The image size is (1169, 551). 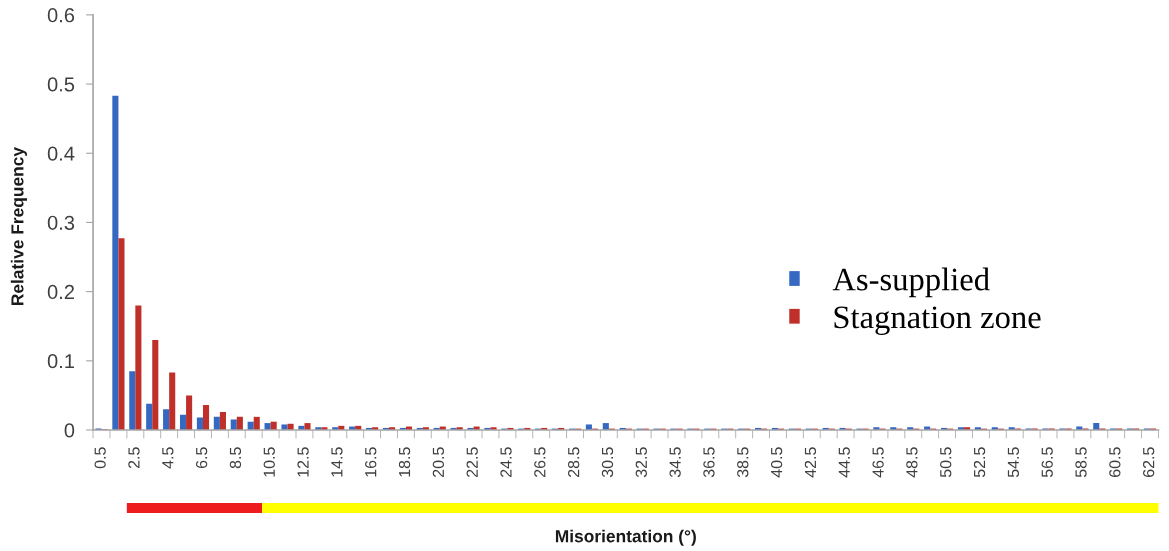 What do you see at coordinates (61, 222) in the screenshot?
I see `y-tick-label: 0.3` at bounding box center [61, 222].